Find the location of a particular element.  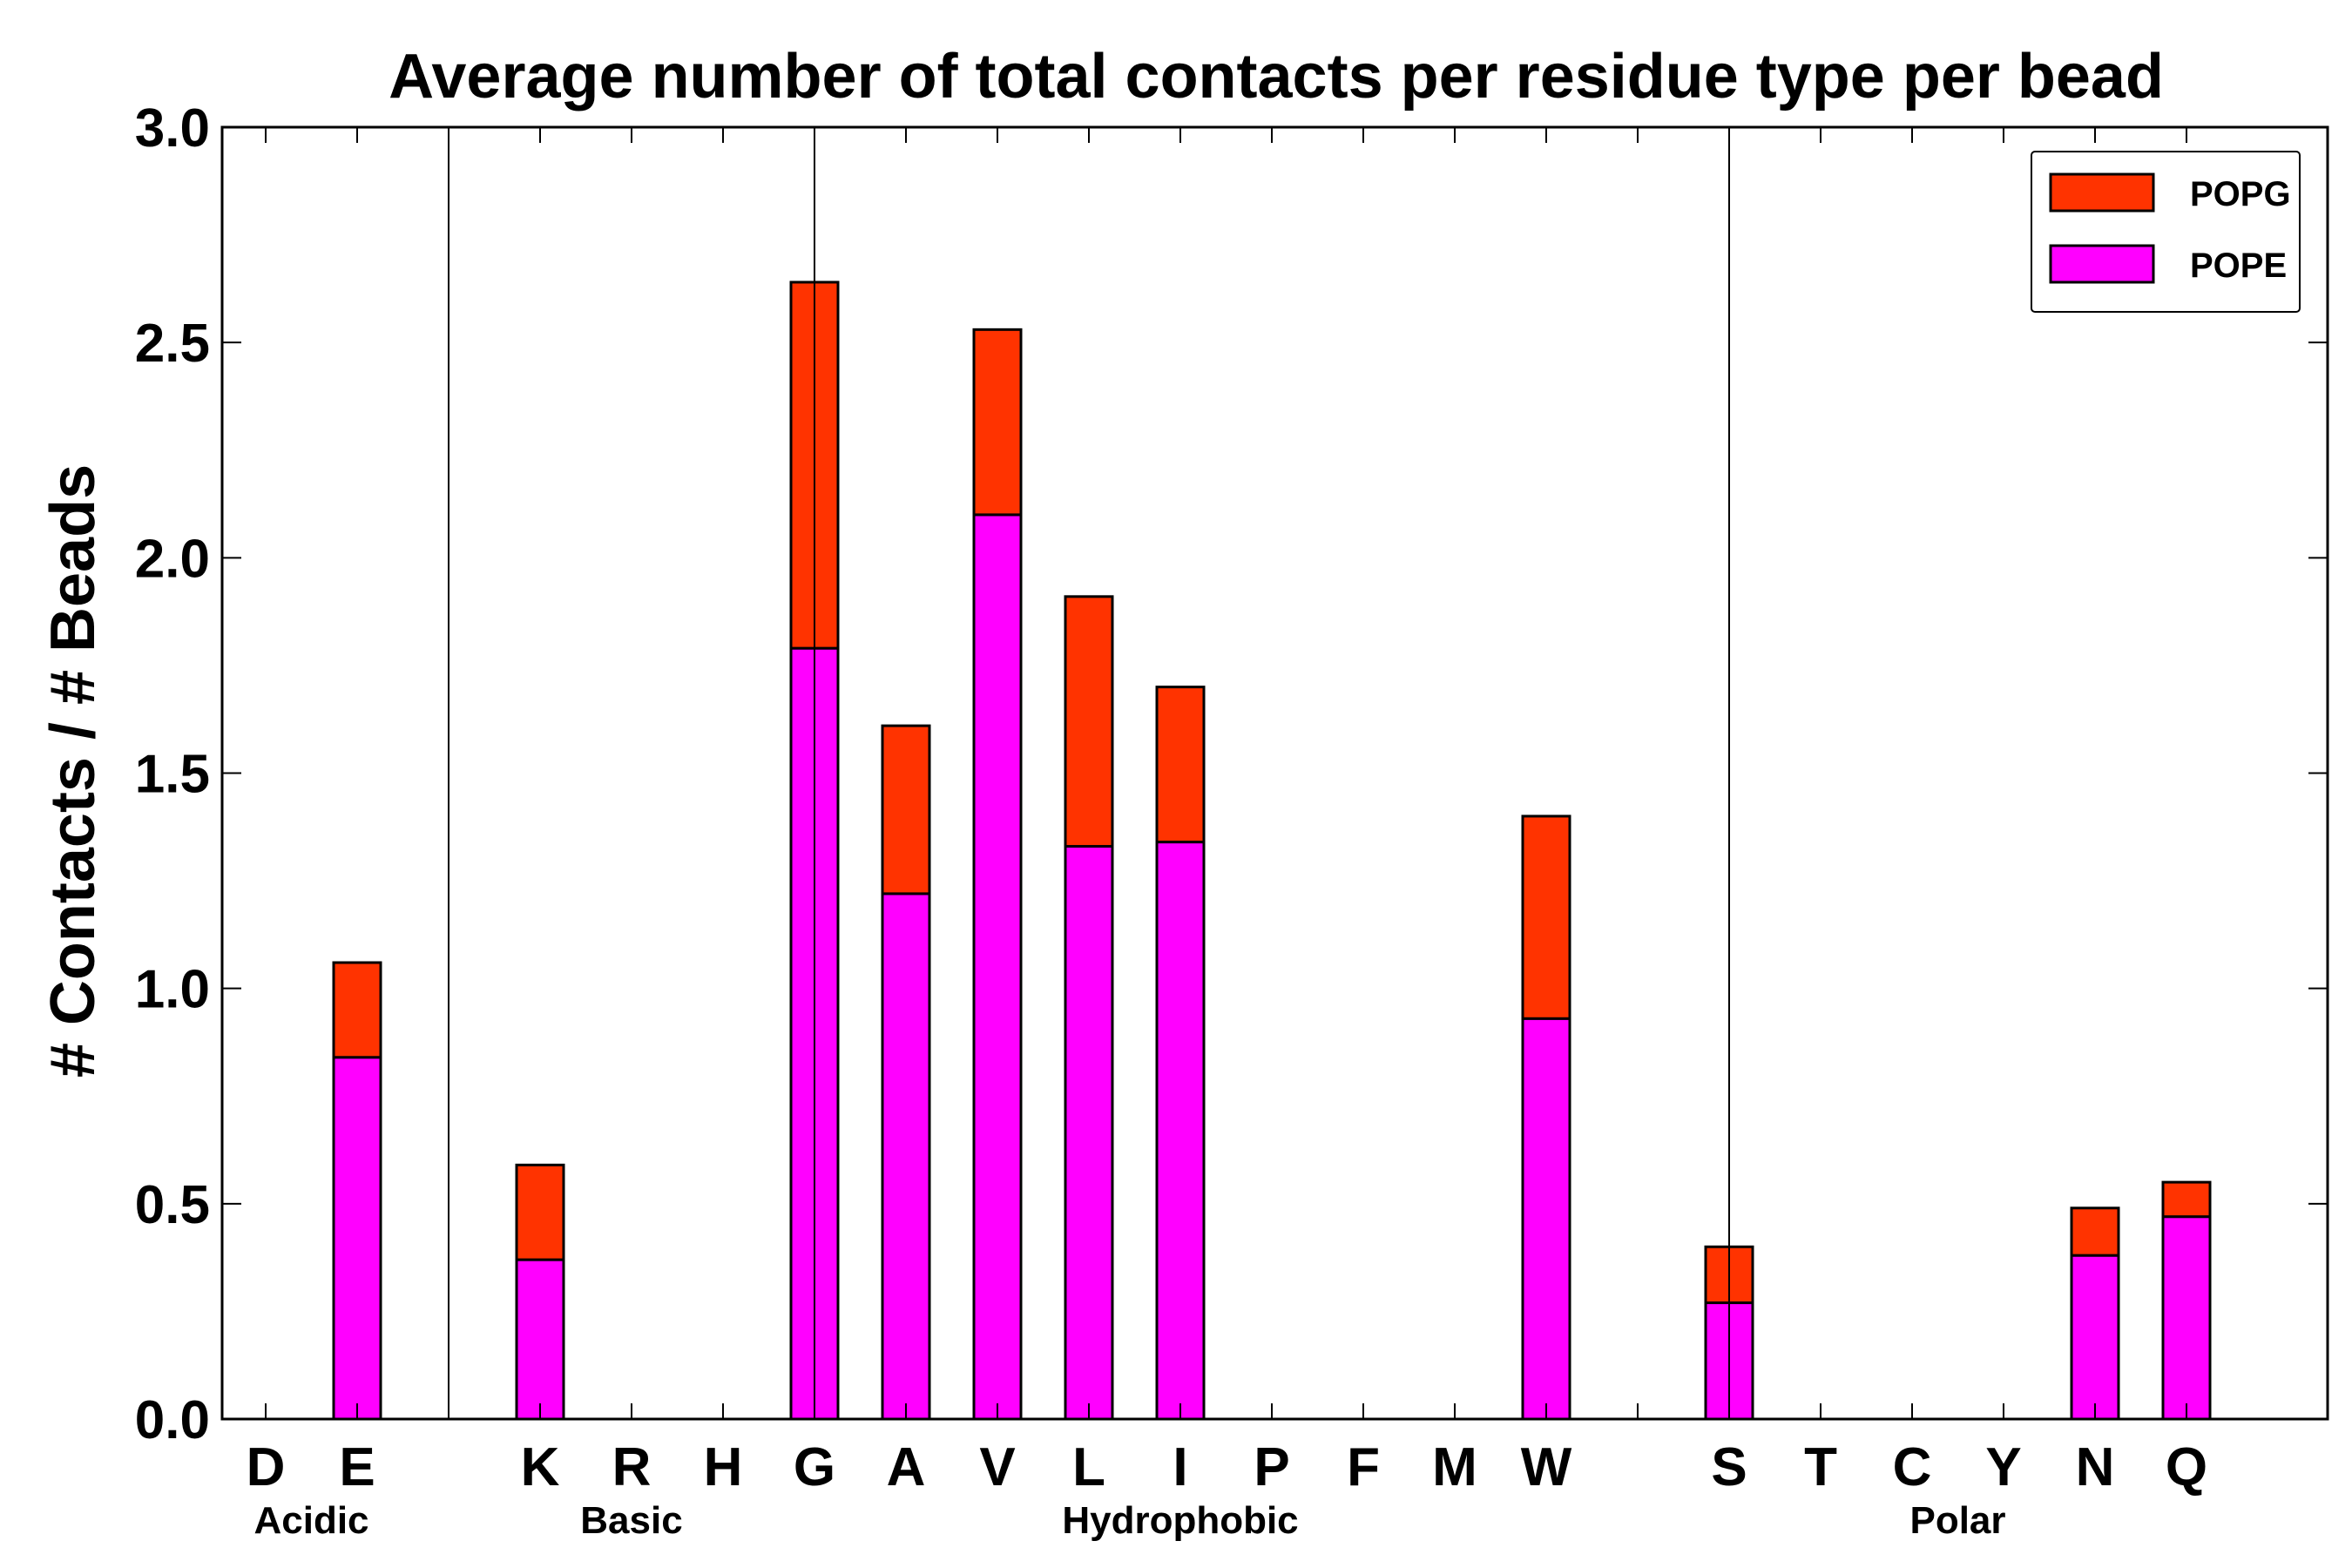

y-tick-label: 0.5 is located at coordinates (172, 1205).